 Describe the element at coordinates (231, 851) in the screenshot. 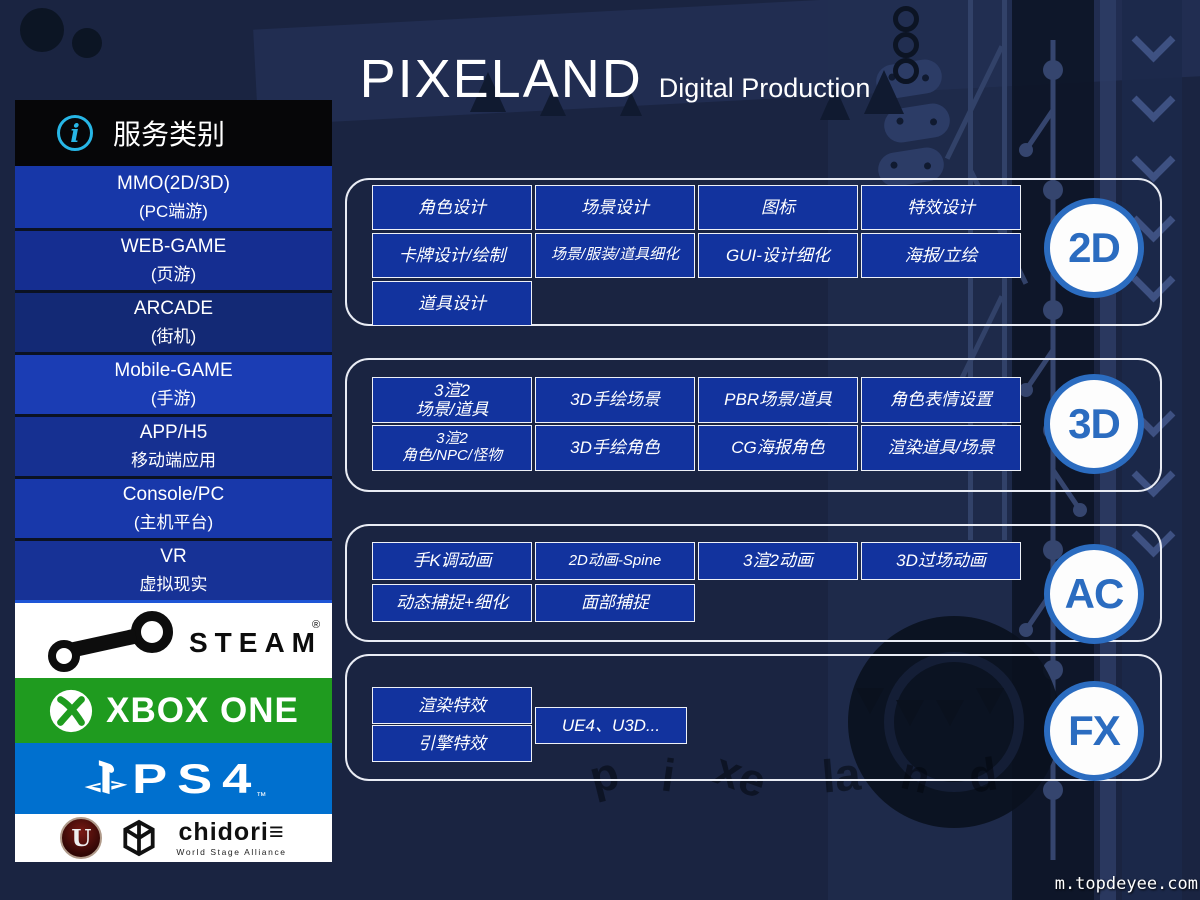

I see `chidori-subtitle: World Stage Alliance` at that location.